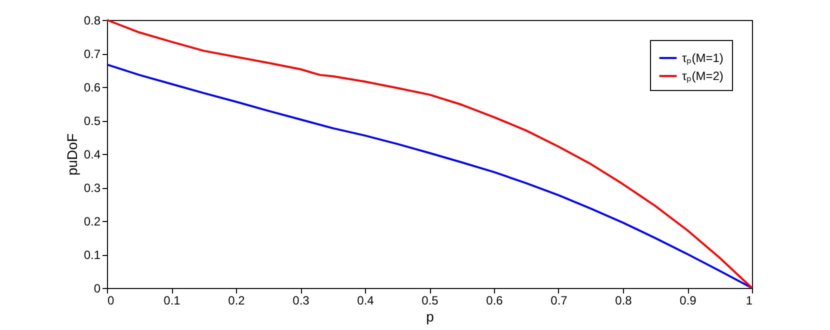 This screenshot has width=830, height=330. Describe the element at coordinates (559, 301) in the screenshot. I see `x-tick-label: 0.7` at that location.